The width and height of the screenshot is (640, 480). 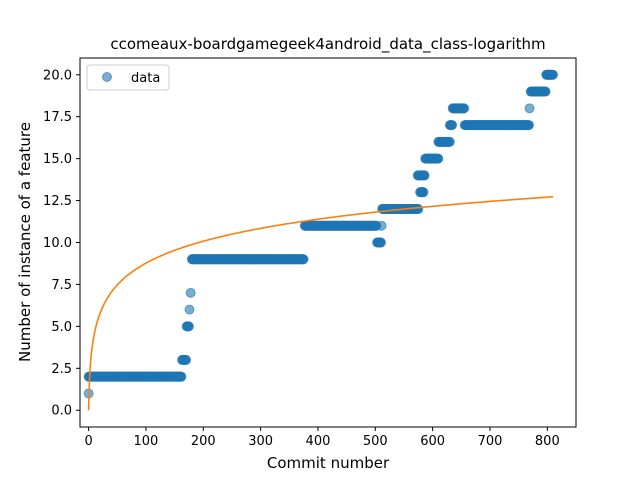 What do you see at coordinates (203, 441) in the screenshot?
I see `x-tick-label: 200` at bounding box center [203, 441].